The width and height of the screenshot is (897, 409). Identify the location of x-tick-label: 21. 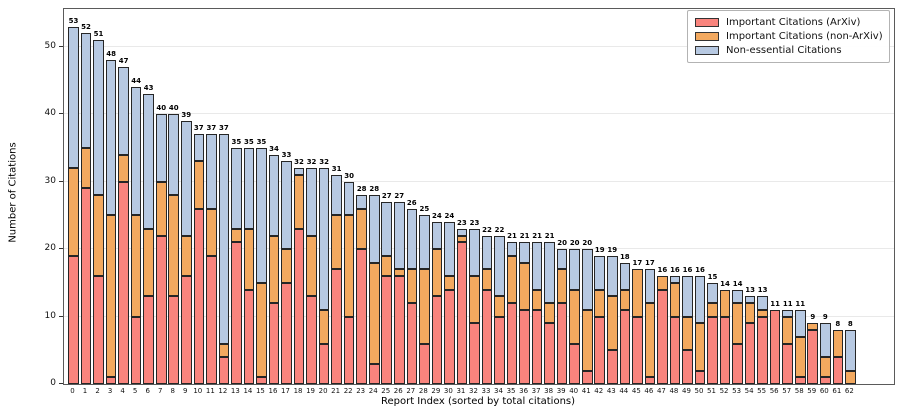
(336, 391).